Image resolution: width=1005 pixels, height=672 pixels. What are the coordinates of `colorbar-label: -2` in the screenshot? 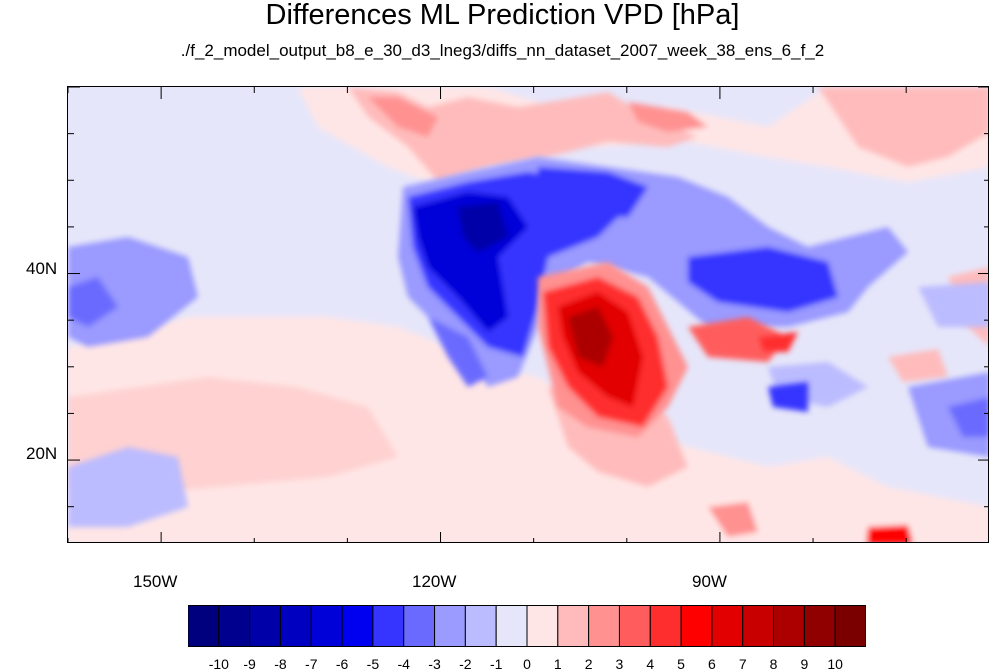 It's located at (465, 664).